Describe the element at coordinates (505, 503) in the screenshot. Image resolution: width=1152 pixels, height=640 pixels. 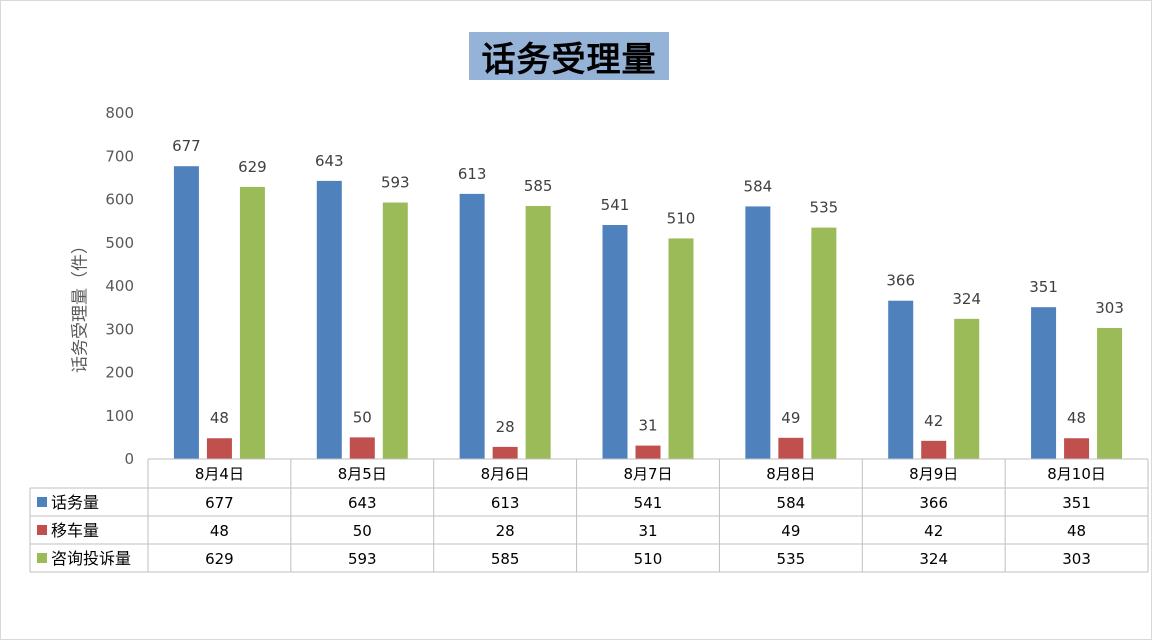
I see `table-cell-value: 613` at that location.